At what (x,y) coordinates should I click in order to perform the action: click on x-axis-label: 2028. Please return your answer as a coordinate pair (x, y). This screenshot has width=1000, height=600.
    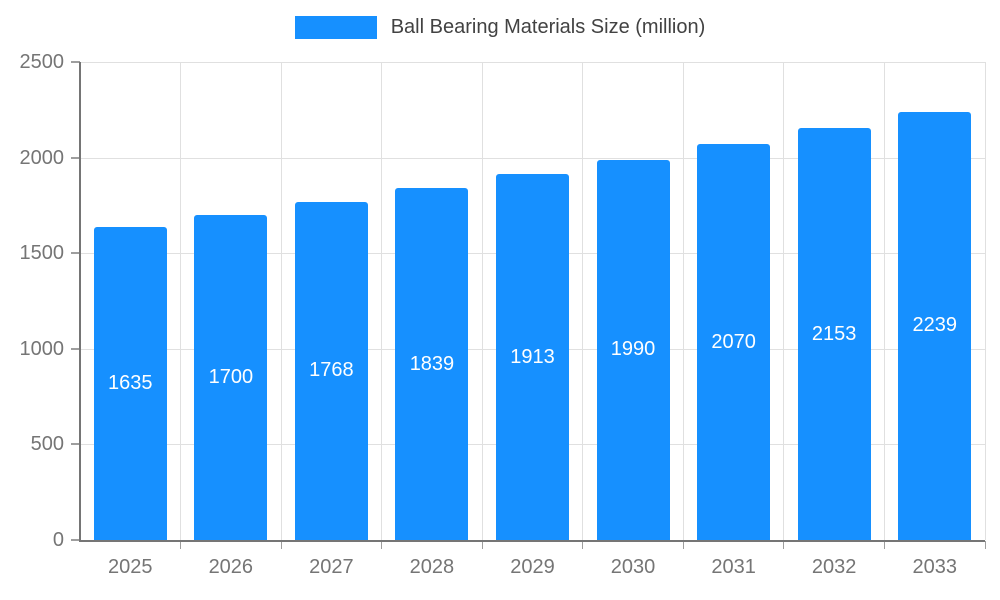
    Looking at the image, I should click on (432, 567).